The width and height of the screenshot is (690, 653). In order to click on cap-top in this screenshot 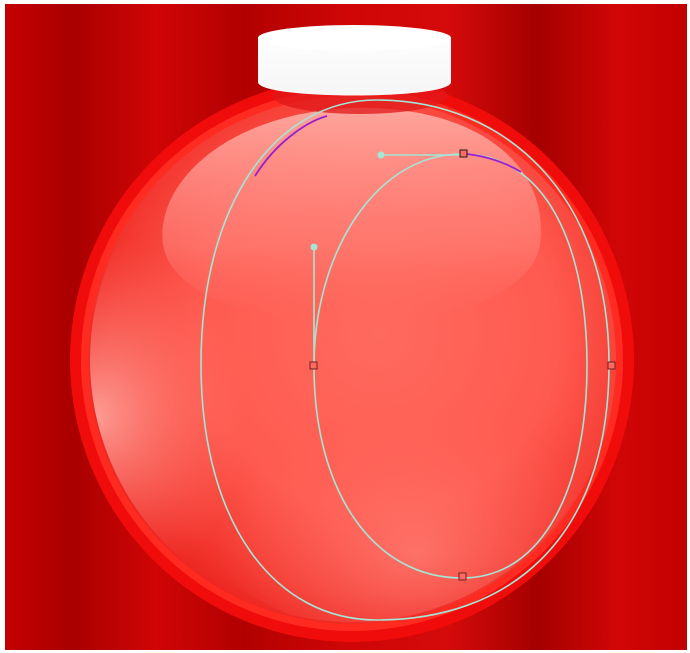, I will do `click(354, 38)`.